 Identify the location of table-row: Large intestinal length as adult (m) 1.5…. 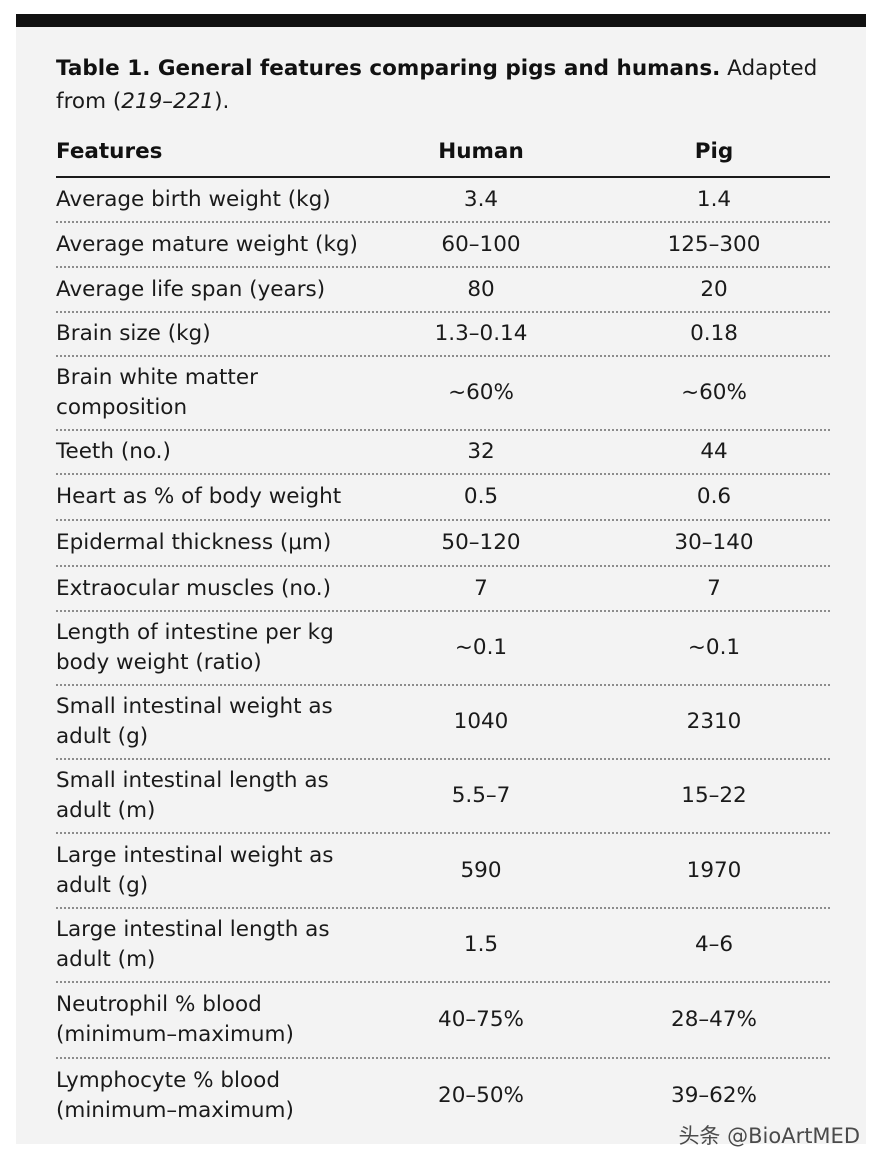
(443, 946).